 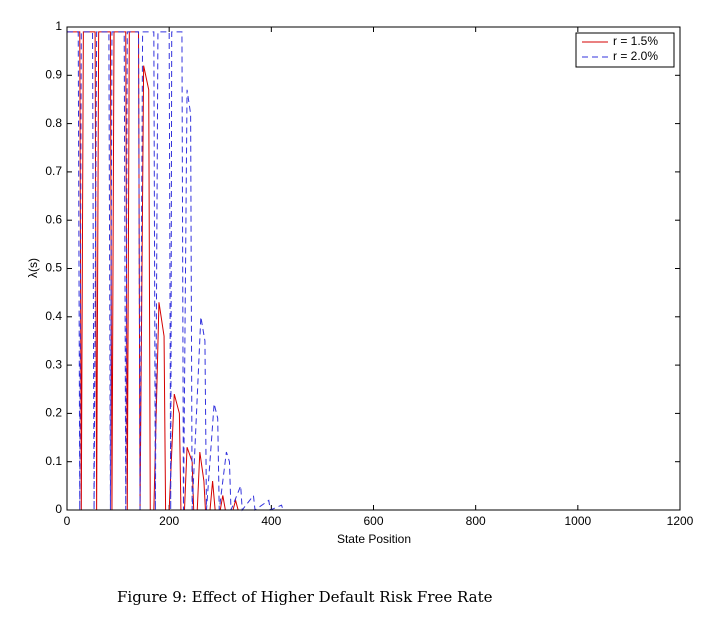 I want to click on x-tick-label: 1200, so click(x=680, y=521).